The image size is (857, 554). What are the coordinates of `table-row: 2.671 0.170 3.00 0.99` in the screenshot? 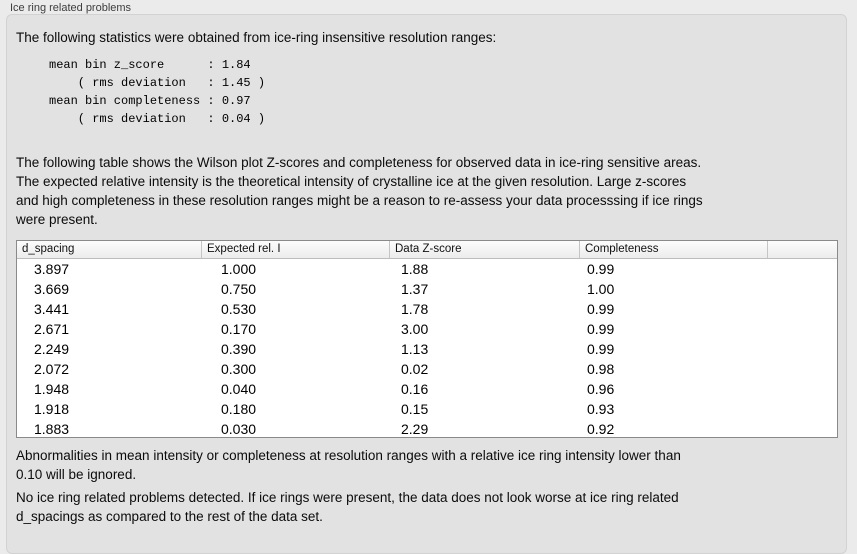 It's located at (427, 329).